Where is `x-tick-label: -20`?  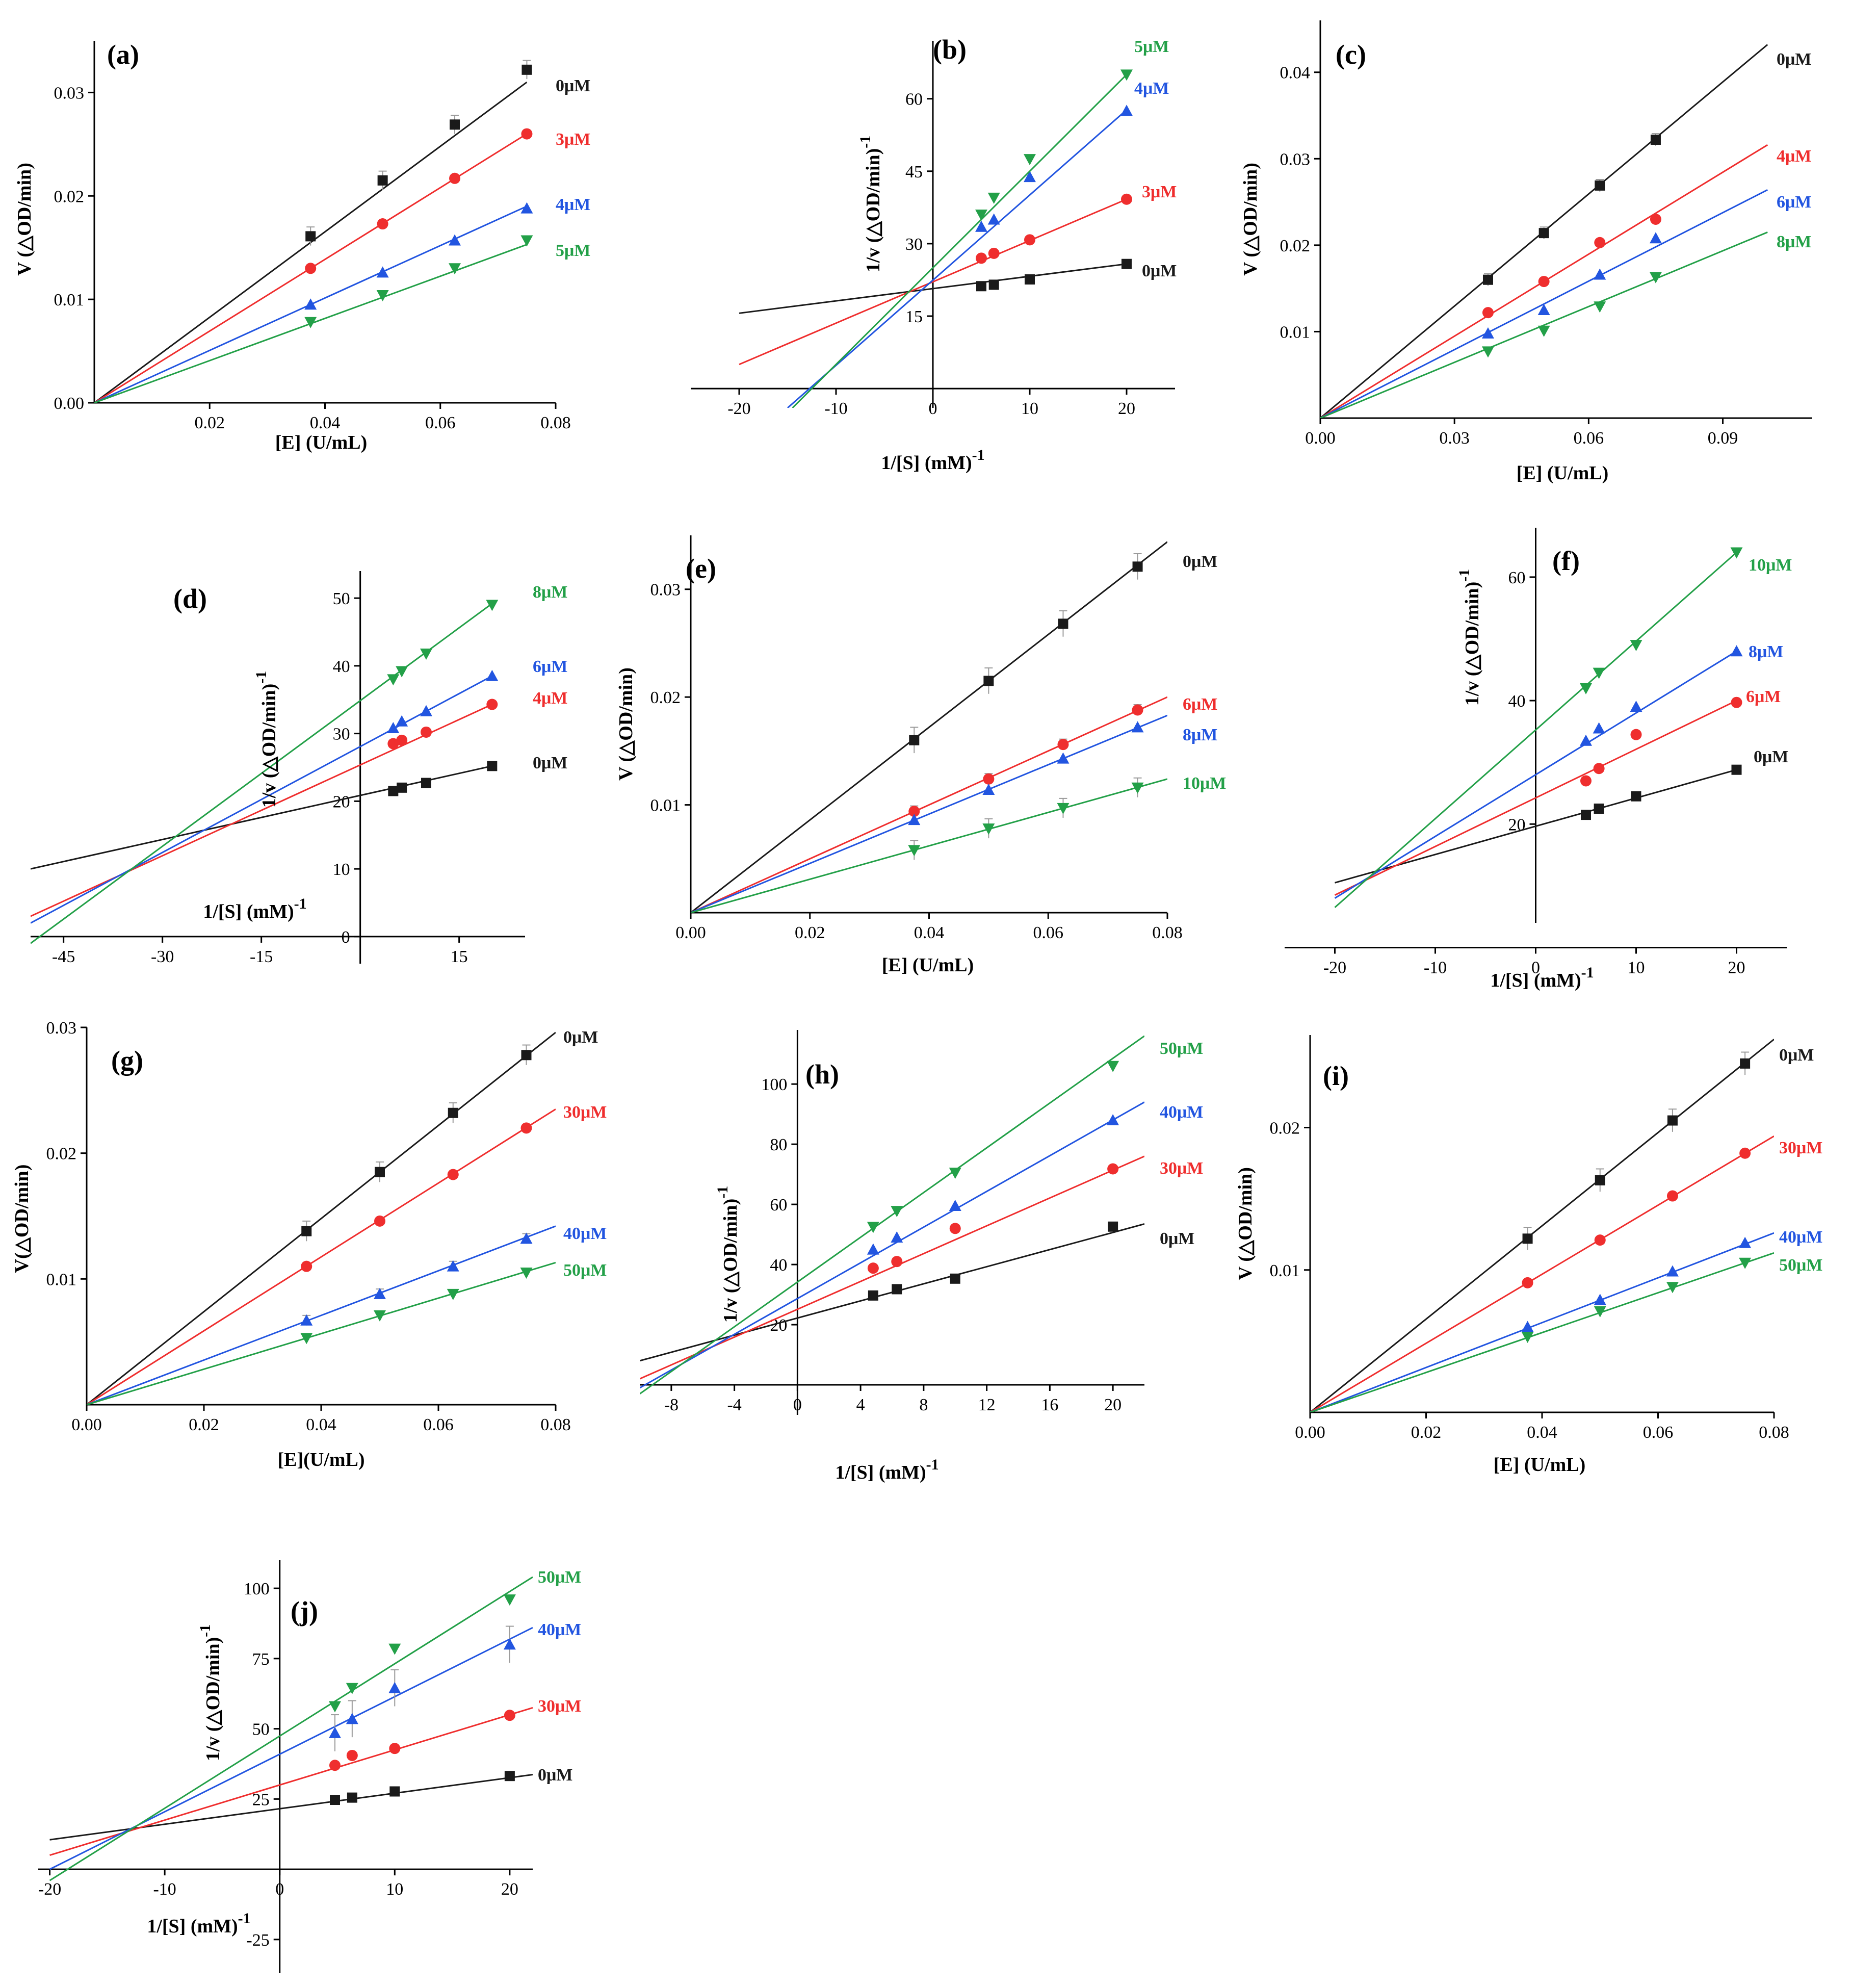
x-tick-label: -20 is located at coordinates (49, 1889).